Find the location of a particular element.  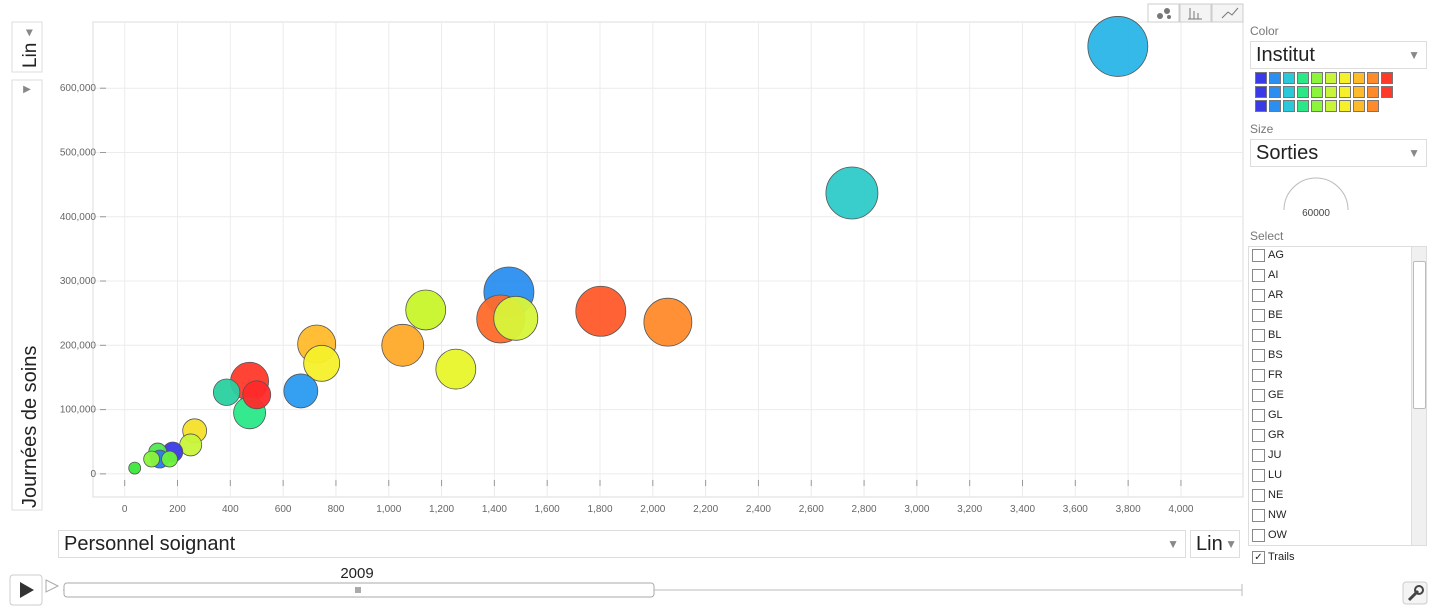

x-tick-label: 600 is located at coordinates (283, 509).